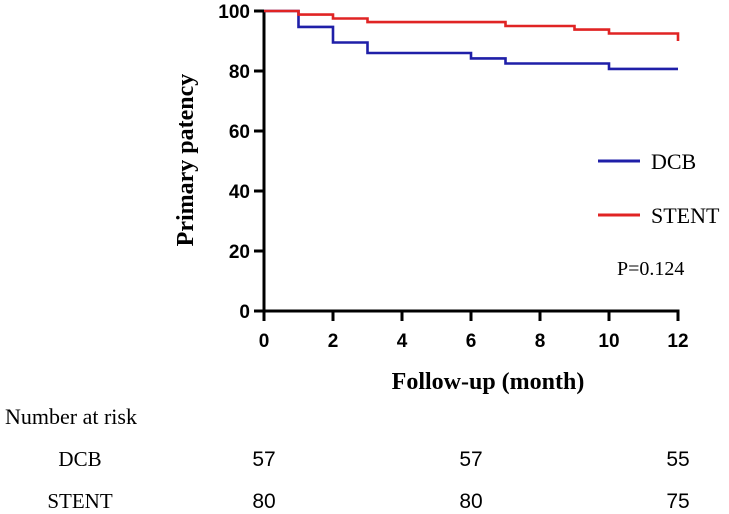 The width and height of the screenshot is (729, 514). I want to click on legend-label-dcb: DCB, so click(673, 161).